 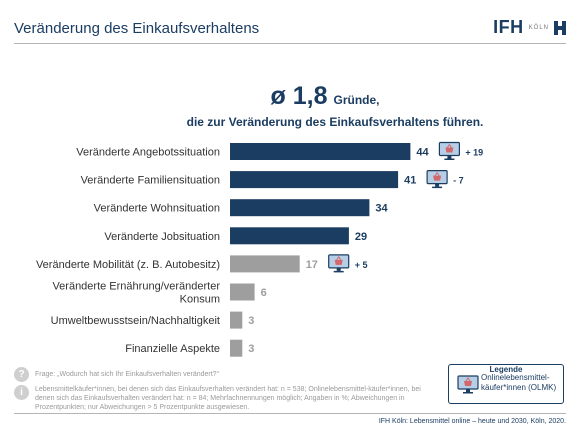 I want to click on value-label: 17, so click(x=312, y=265).